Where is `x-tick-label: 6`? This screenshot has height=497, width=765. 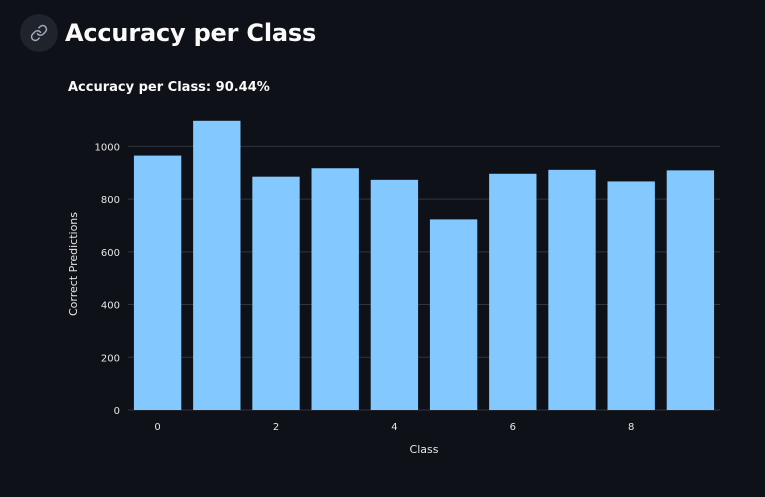
x-tick-label: 6 is located at coordinates (513, 427).